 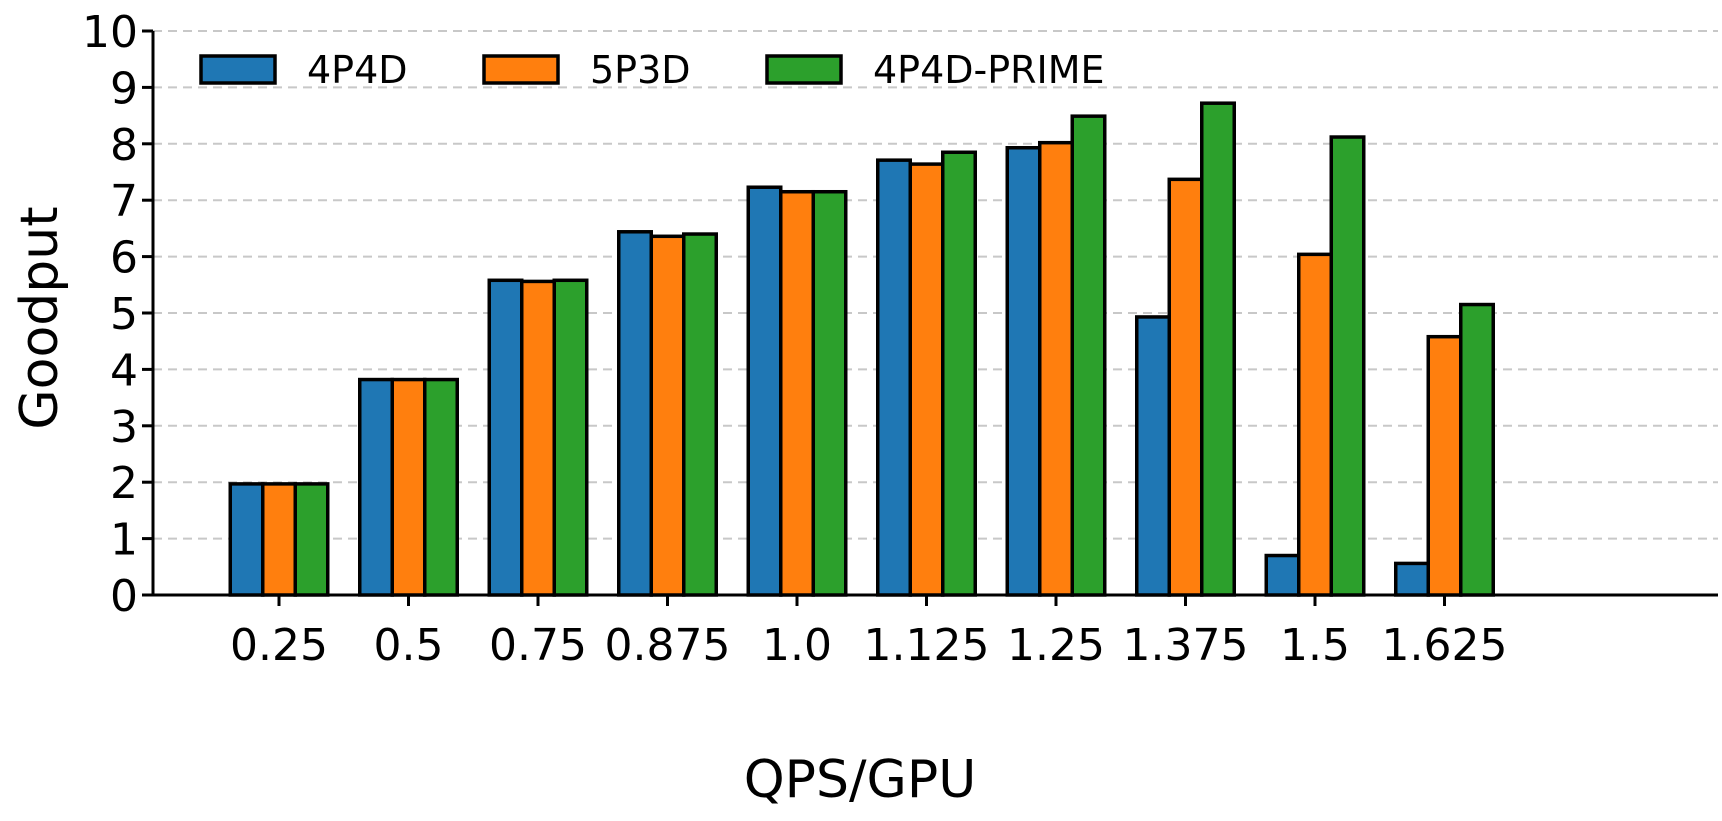 What do you see at coordinates (124, 596) in the screenshot?
I see `y-tick-label-0: 0` at bounding box center [124, 596].